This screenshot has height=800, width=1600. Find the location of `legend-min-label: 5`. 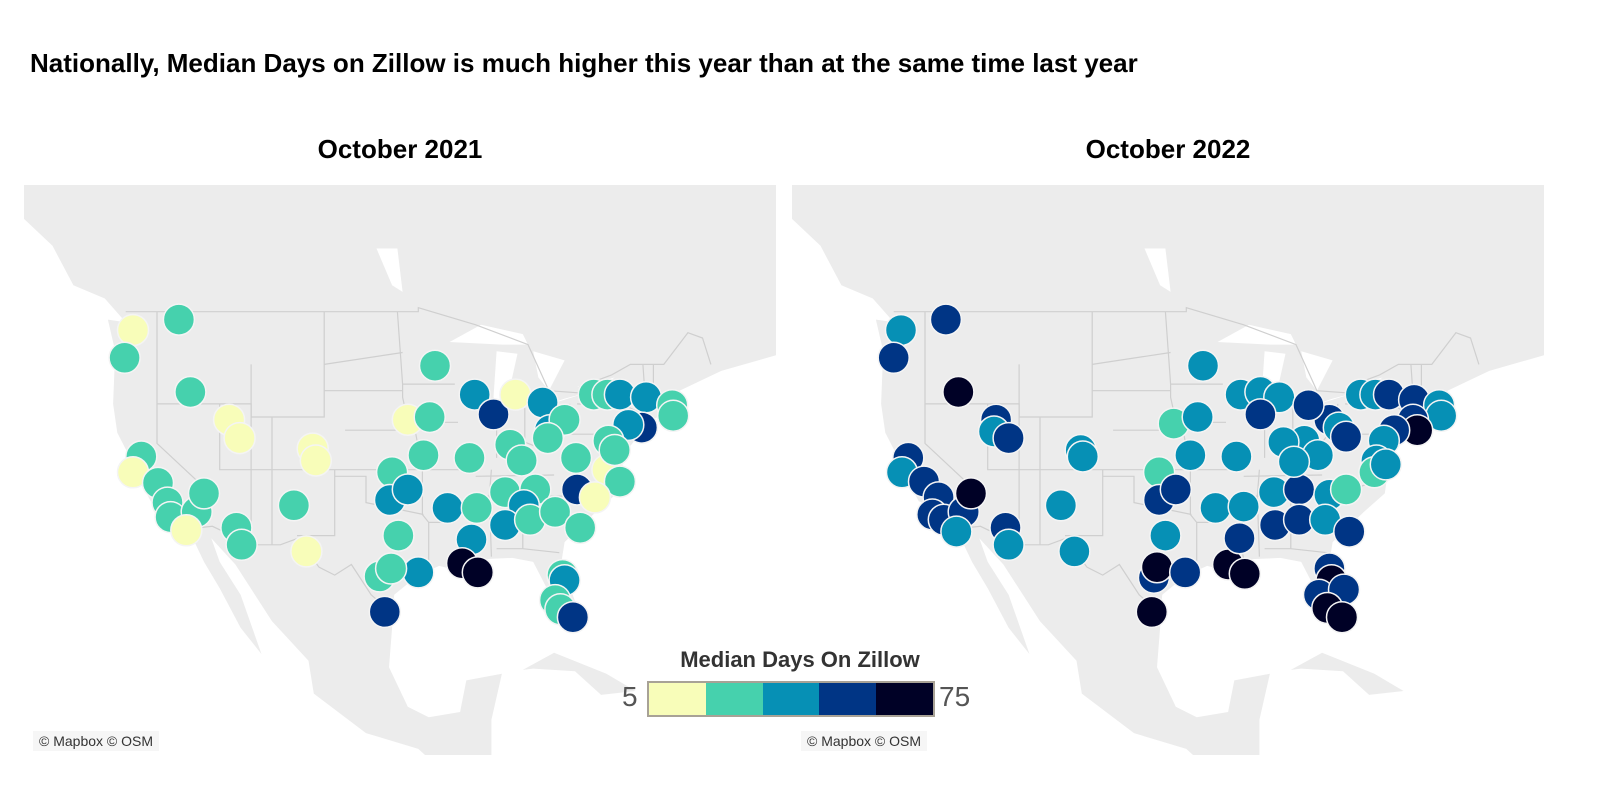

legend-min-label: 5 is located at coordinates (630, 696).